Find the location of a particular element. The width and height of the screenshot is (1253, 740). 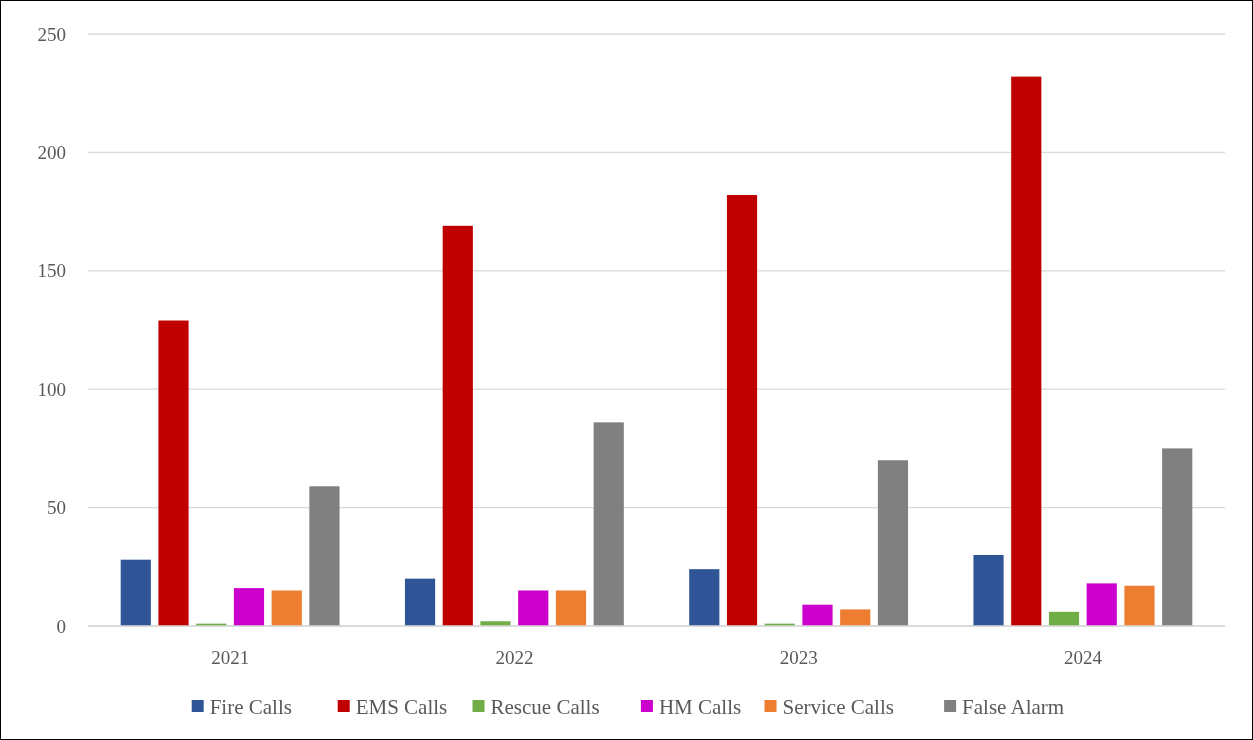

x-tick-label: 2022 is located at coordinates (514, 657).